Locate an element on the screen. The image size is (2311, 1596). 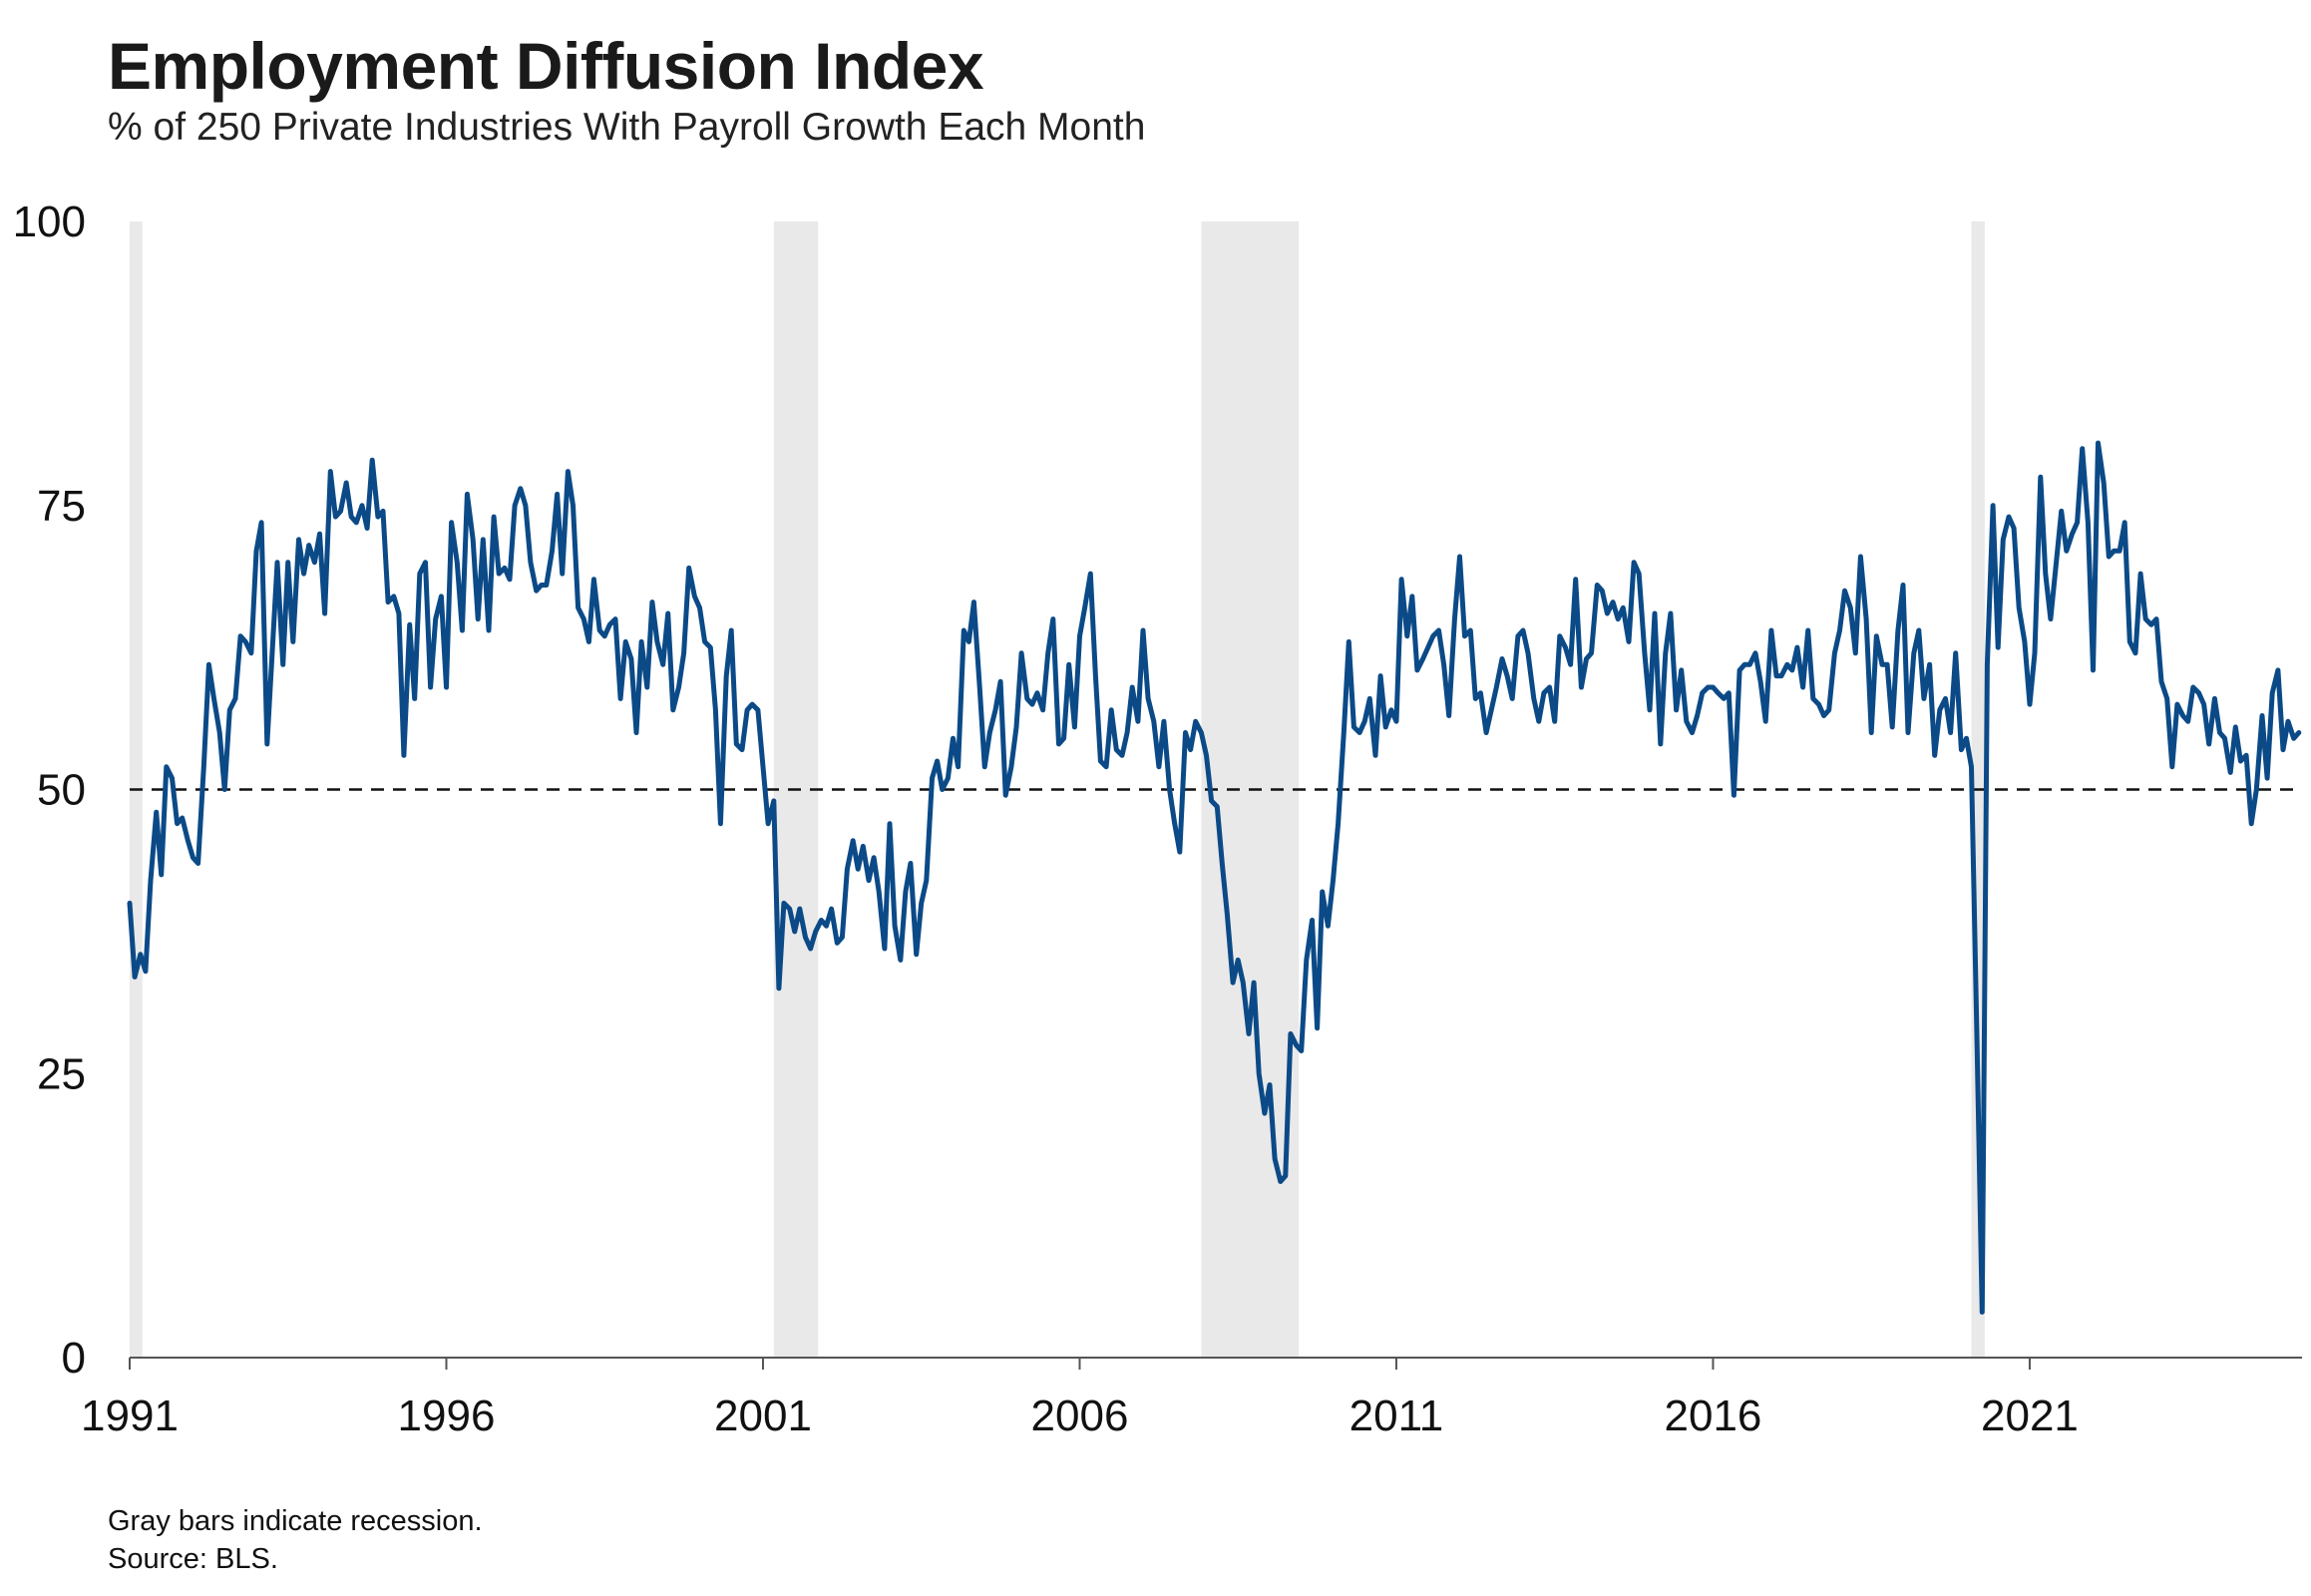
y-tick-label-25: 25 is located at coordinates (61, 1073).